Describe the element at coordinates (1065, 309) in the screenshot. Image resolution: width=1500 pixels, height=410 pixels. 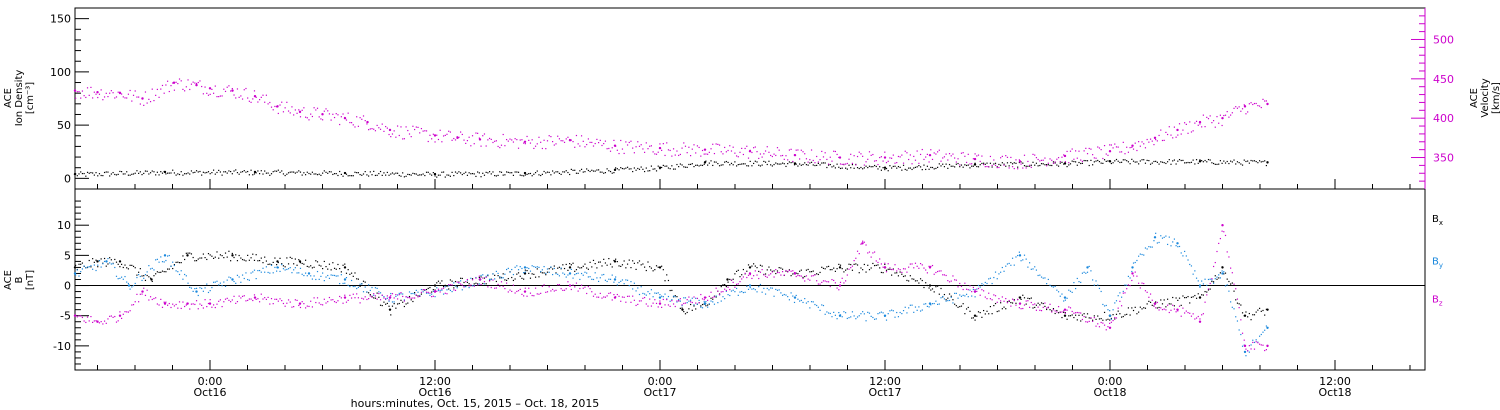
I see `bz-series-point` at that location.